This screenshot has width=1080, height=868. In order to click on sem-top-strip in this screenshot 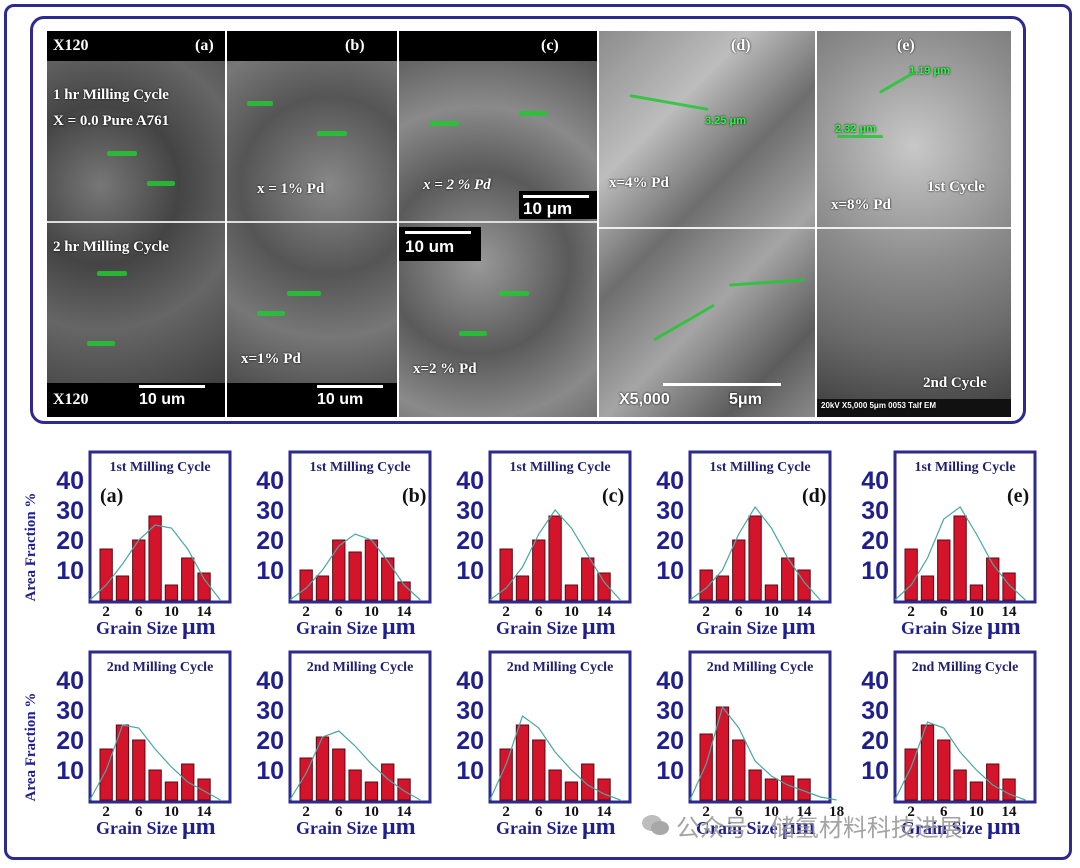, I will do `click(498, 46)`.